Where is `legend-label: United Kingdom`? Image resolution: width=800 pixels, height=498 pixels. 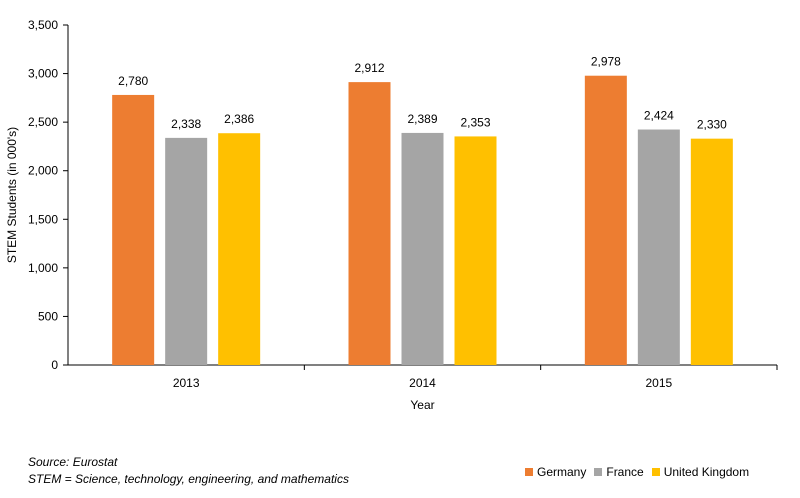 legend-label: United Kingdom is located at coordinates (706, 472).